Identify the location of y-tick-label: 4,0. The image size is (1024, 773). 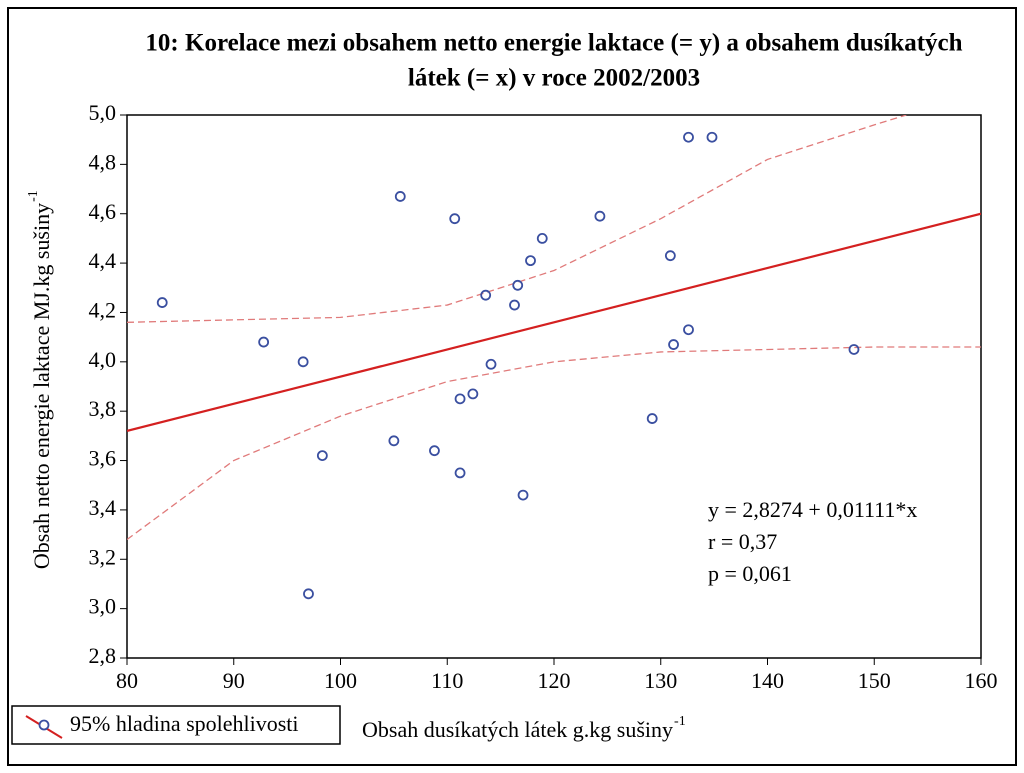
(103, 359).